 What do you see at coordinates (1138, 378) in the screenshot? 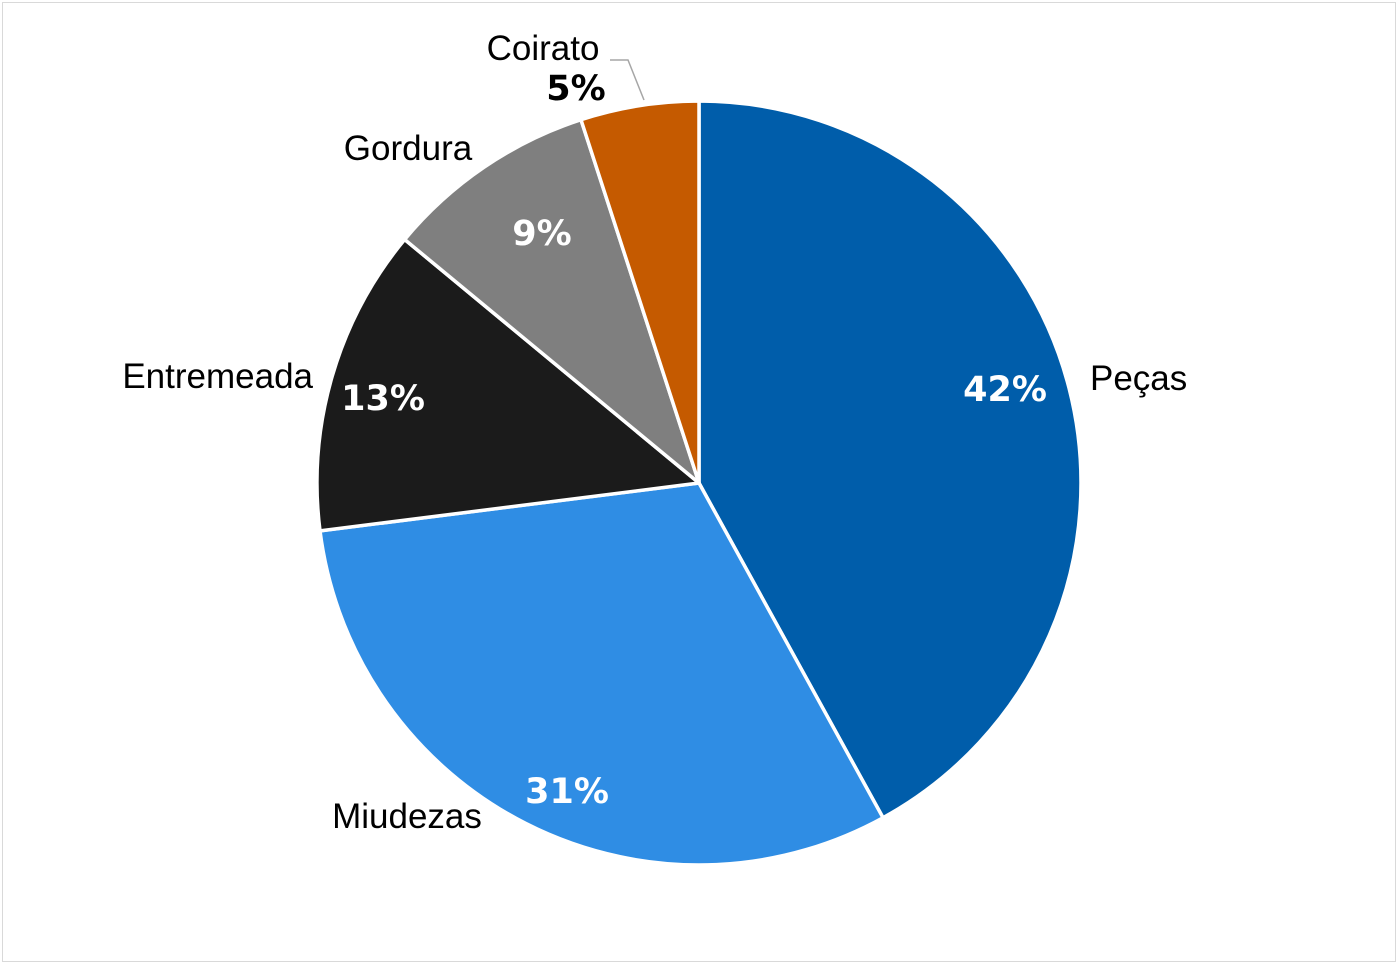
I see `category-label-pecas: Peças` at bounding box center [1138, 378].